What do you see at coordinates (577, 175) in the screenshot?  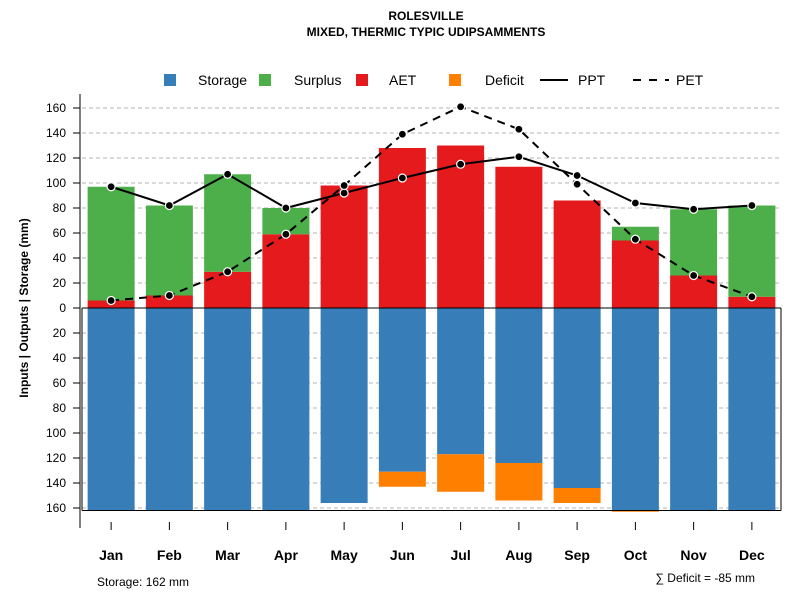 I see `ppt-point-sep` at bounding box center [577, 175].